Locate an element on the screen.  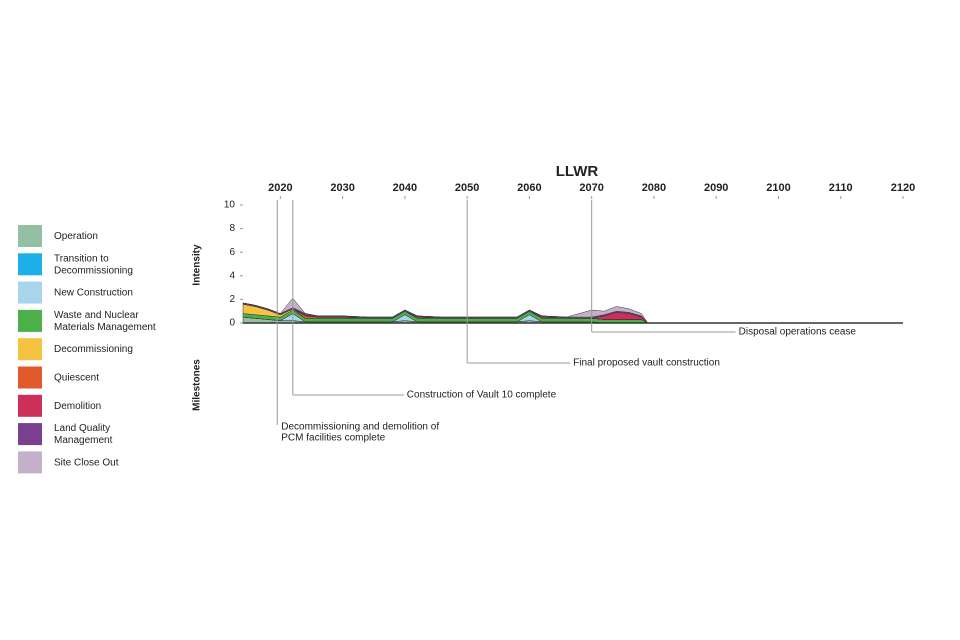
y-tick-label: 4 is located at coordinates (232, 275).